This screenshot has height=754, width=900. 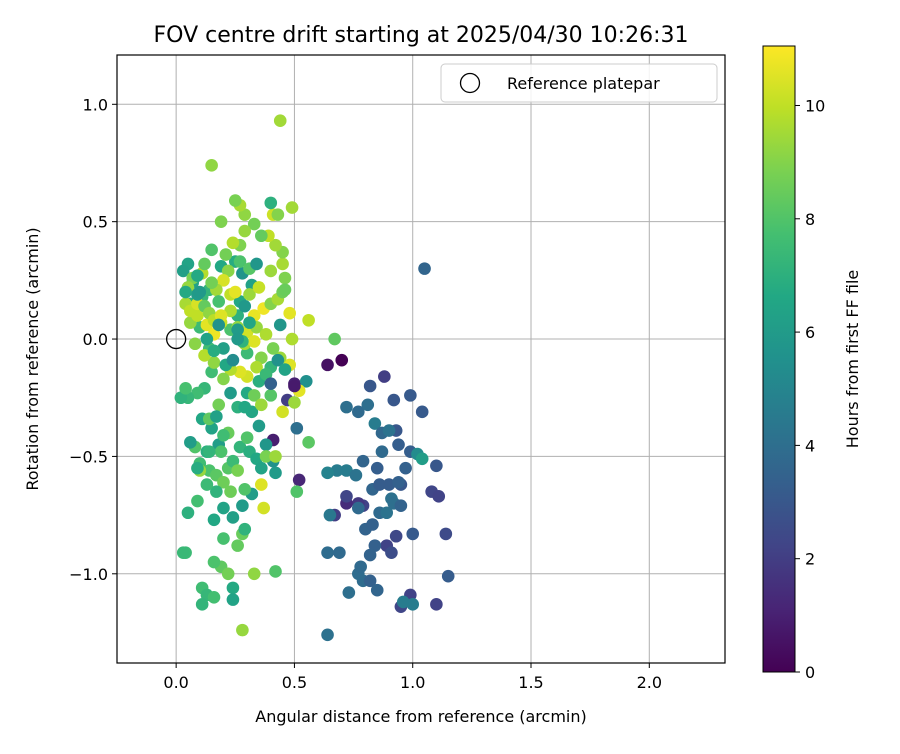 What do you see at coordinates (32, 358) in the screenshot?
I see `y-axis-label: Rotation from reference (arcmin)` at bounding box center [32, 358].